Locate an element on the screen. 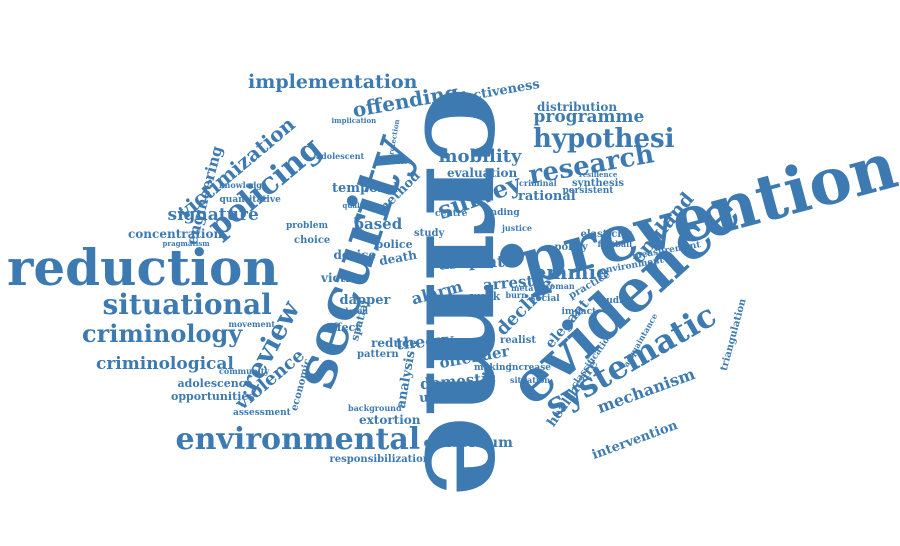 Image resolution: width=900 pixels, height=546 pixels. cloud-word-adolescent: adolescent is located at coordinates (340, 156).